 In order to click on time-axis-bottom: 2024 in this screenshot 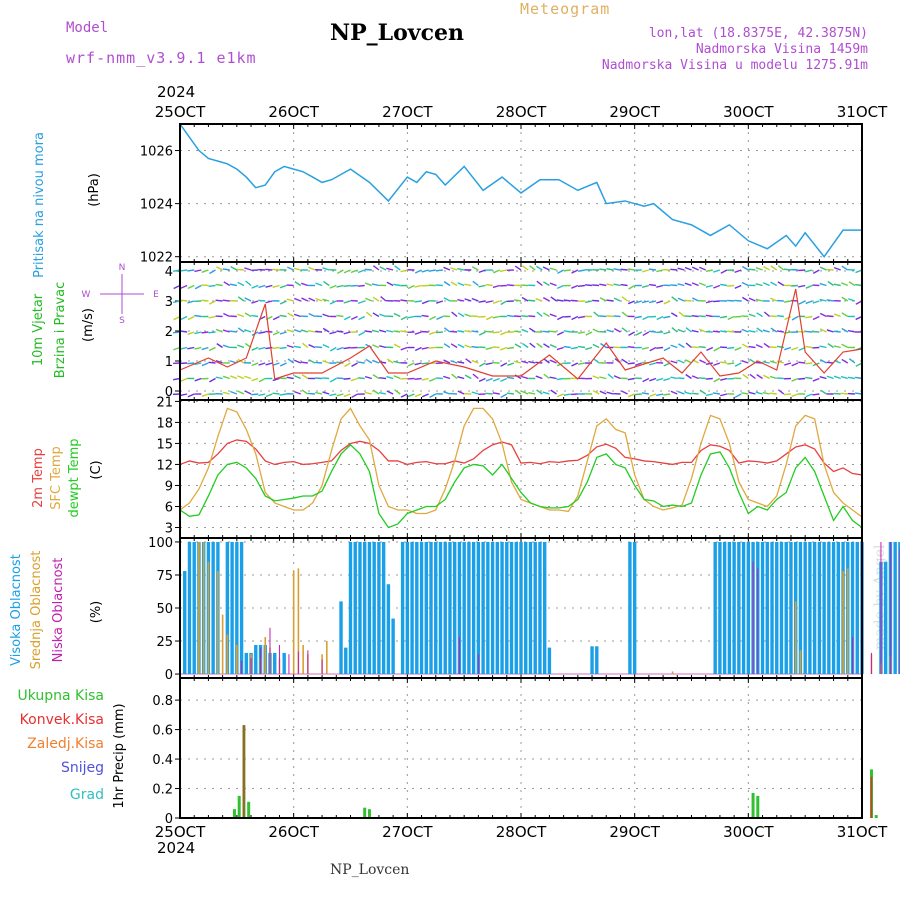, I will do `click(176, 848)`.